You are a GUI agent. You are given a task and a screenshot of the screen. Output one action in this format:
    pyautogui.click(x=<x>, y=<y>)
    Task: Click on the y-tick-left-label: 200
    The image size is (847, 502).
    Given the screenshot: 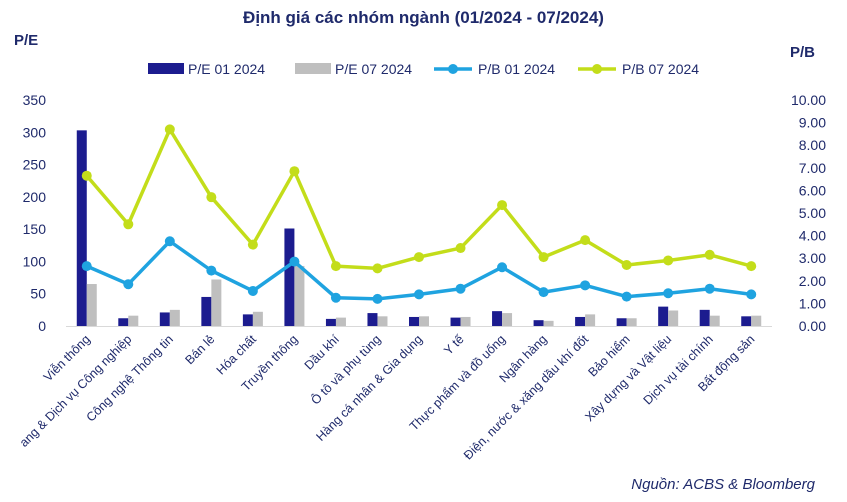 What is the action you would take?
    pyautogui.click(x=35, y=197)
    